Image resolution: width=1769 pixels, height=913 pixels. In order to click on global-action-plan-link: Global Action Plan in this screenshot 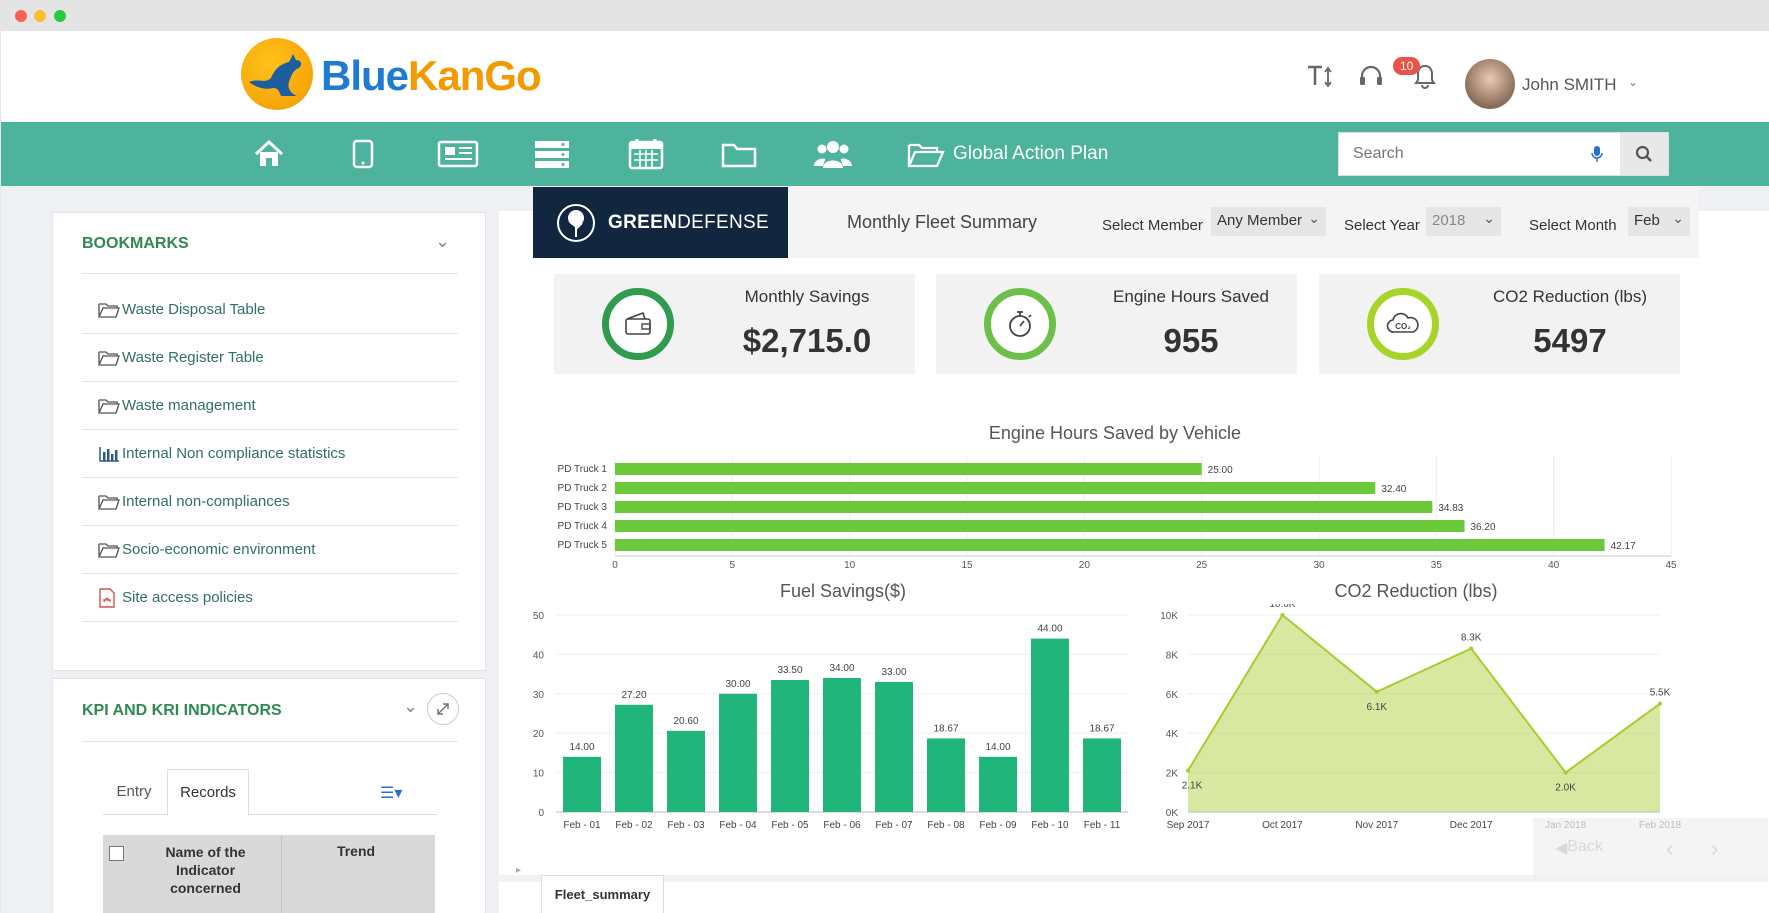, I will do `click(1007, 154)`.